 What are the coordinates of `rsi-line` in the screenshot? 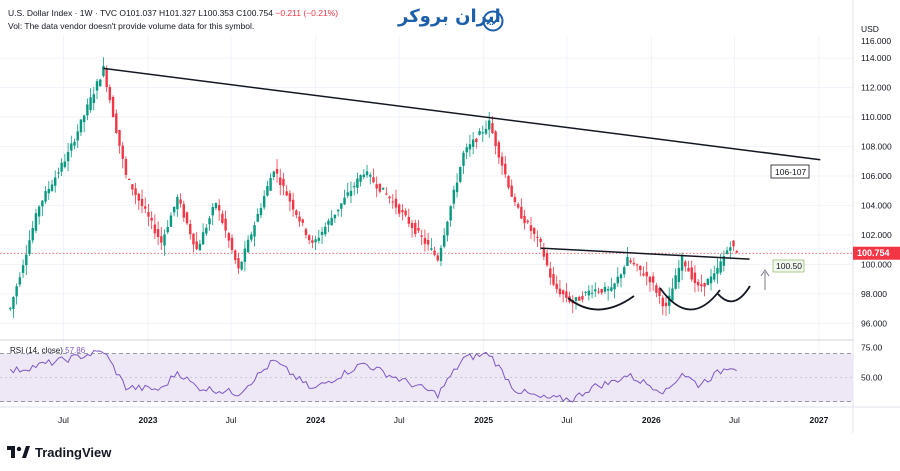 It's located at (373, 376).